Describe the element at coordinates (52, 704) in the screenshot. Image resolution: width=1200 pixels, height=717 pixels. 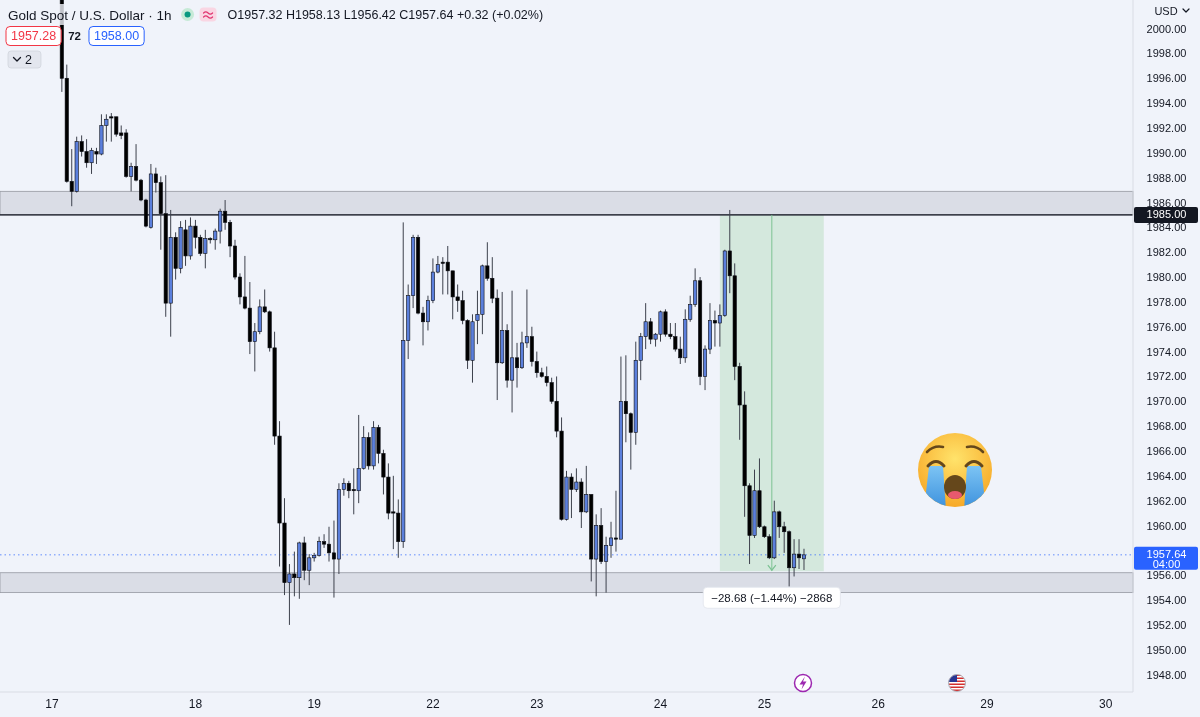
I see `x-tick-label: 17` at that location.